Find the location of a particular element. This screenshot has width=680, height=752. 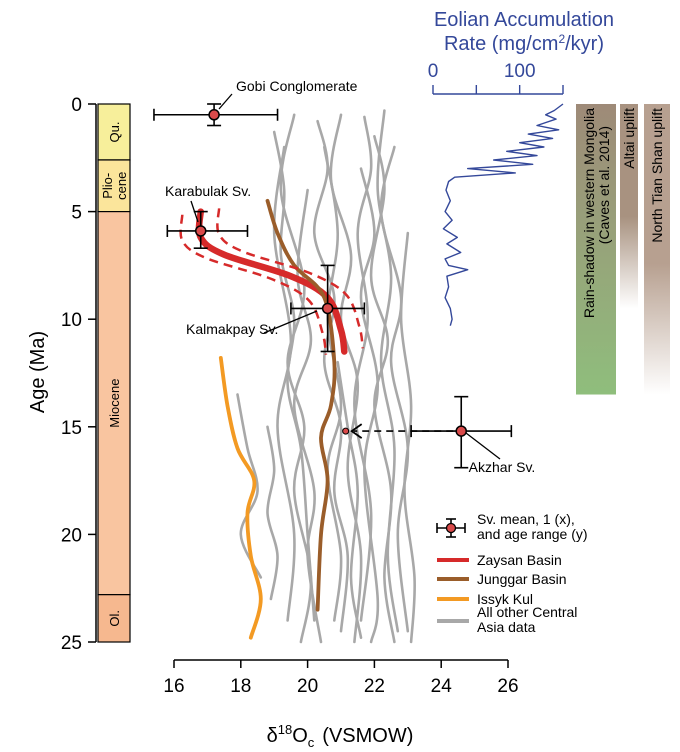

x-axis-title: δ18Oc (VSMOW) is located at coordinates (340, 736).